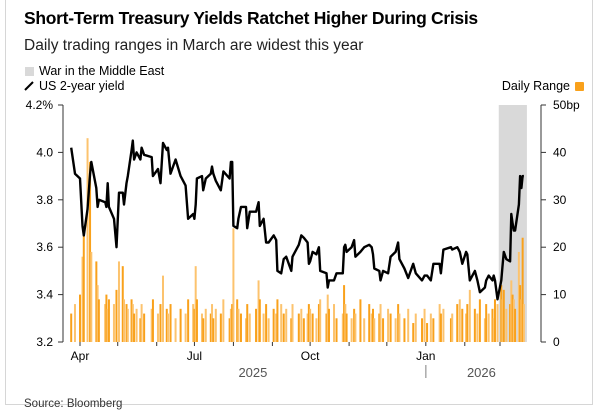 This screenshot has width=601, height=410. What do you see at coordinates (80, 356) in the screenshot?
I see `x-axis-label: Apr` at bounding box center [80, 356].